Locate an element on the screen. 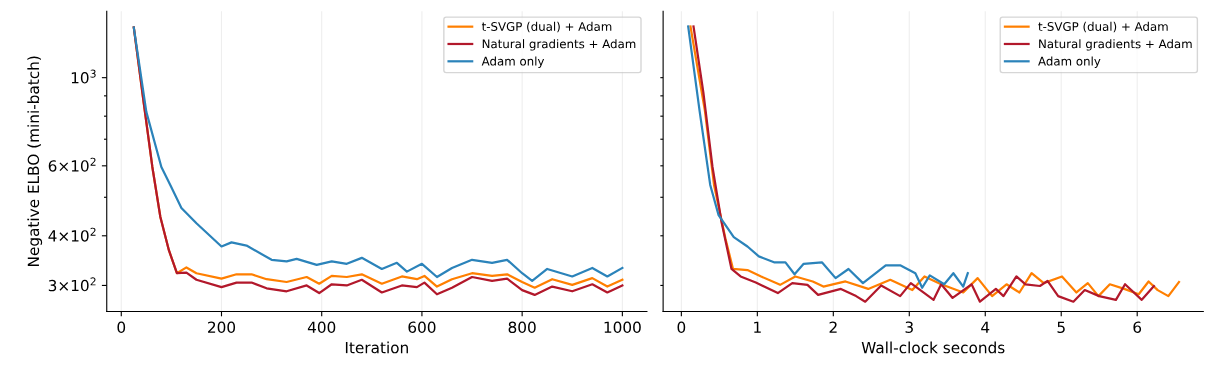 This screenshot has height=373, width=1213. y-axis-title: Negative ELBO (mini-batch) is located at coordinates (35, 161).